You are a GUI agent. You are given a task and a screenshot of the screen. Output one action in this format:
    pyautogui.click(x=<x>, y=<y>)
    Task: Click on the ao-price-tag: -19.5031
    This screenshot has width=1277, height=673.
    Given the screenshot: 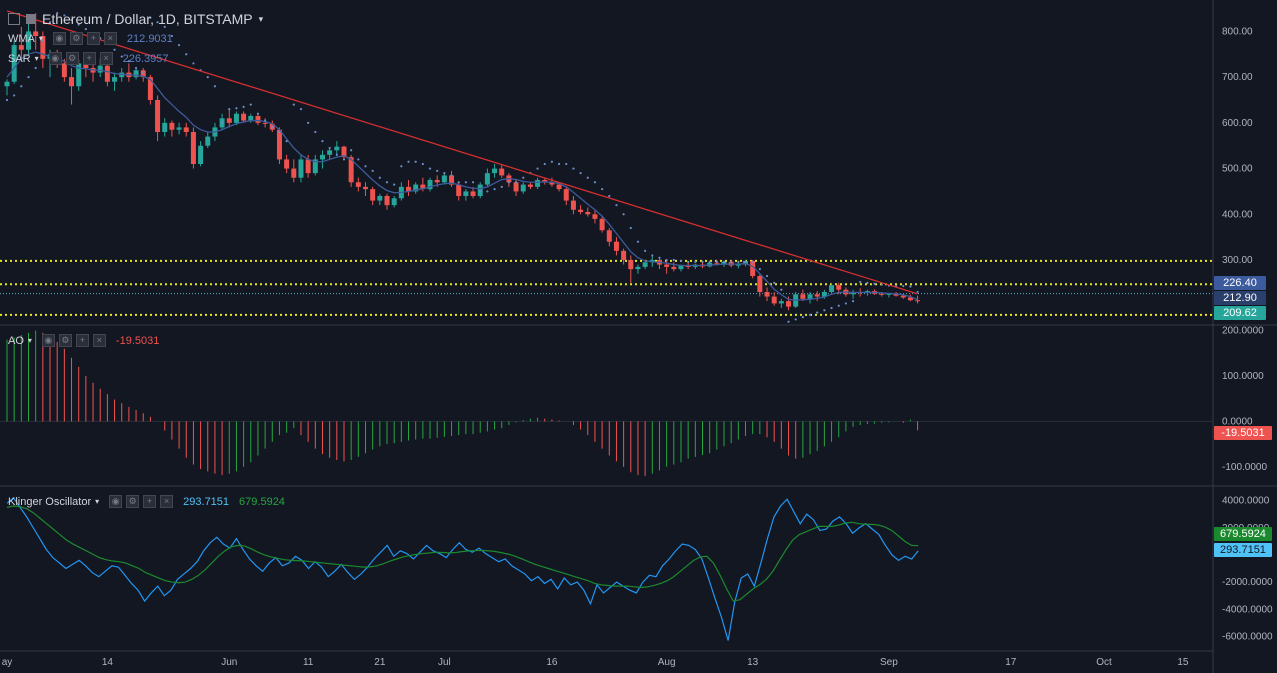 What is the action you would take?
    pyautogui.click(x=1243, y=433)
    